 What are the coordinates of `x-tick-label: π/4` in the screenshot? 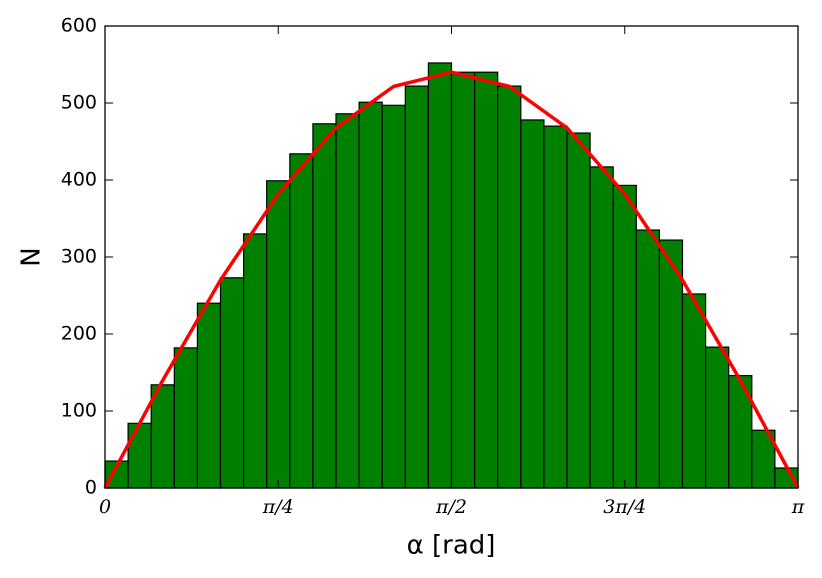 It's located at (278, 507).